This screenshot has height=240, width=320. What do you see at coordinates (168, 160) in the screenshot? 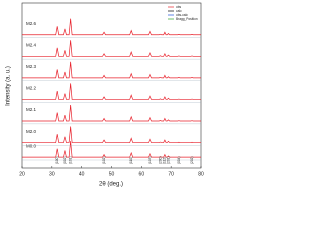
I see `miller-index: (201)` at bounding box center [168, 160].